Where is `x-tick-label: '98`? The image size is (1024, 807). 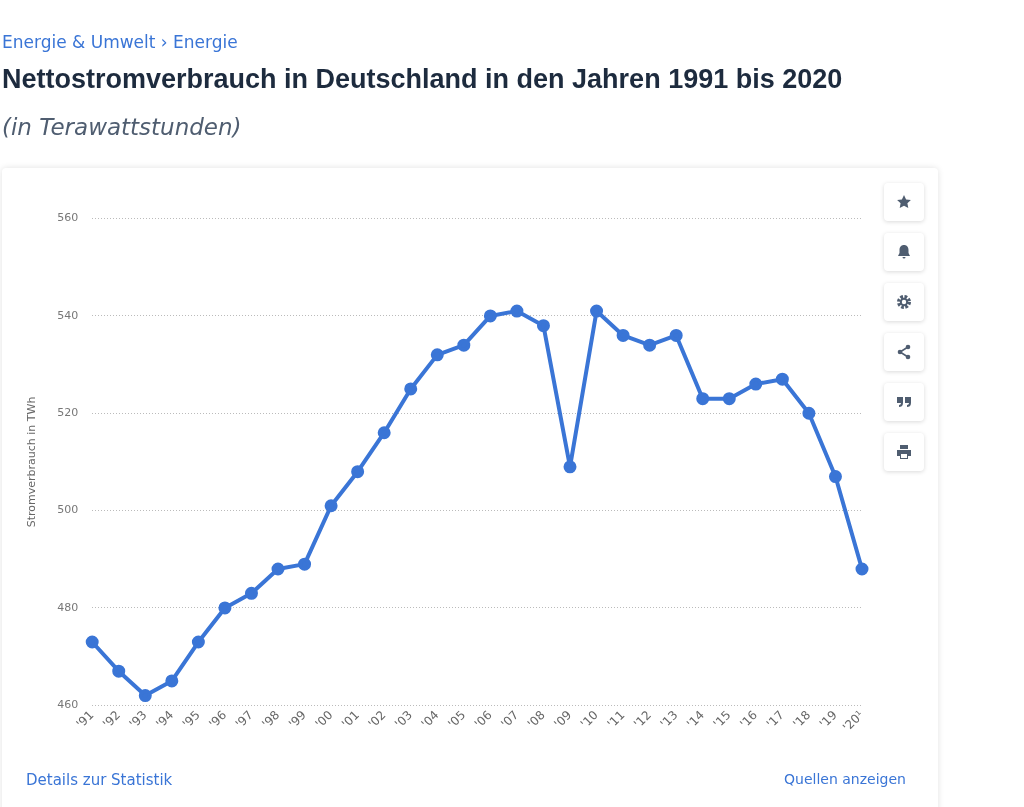
x-tick-label: '98 is located at coordinates (271, 719).